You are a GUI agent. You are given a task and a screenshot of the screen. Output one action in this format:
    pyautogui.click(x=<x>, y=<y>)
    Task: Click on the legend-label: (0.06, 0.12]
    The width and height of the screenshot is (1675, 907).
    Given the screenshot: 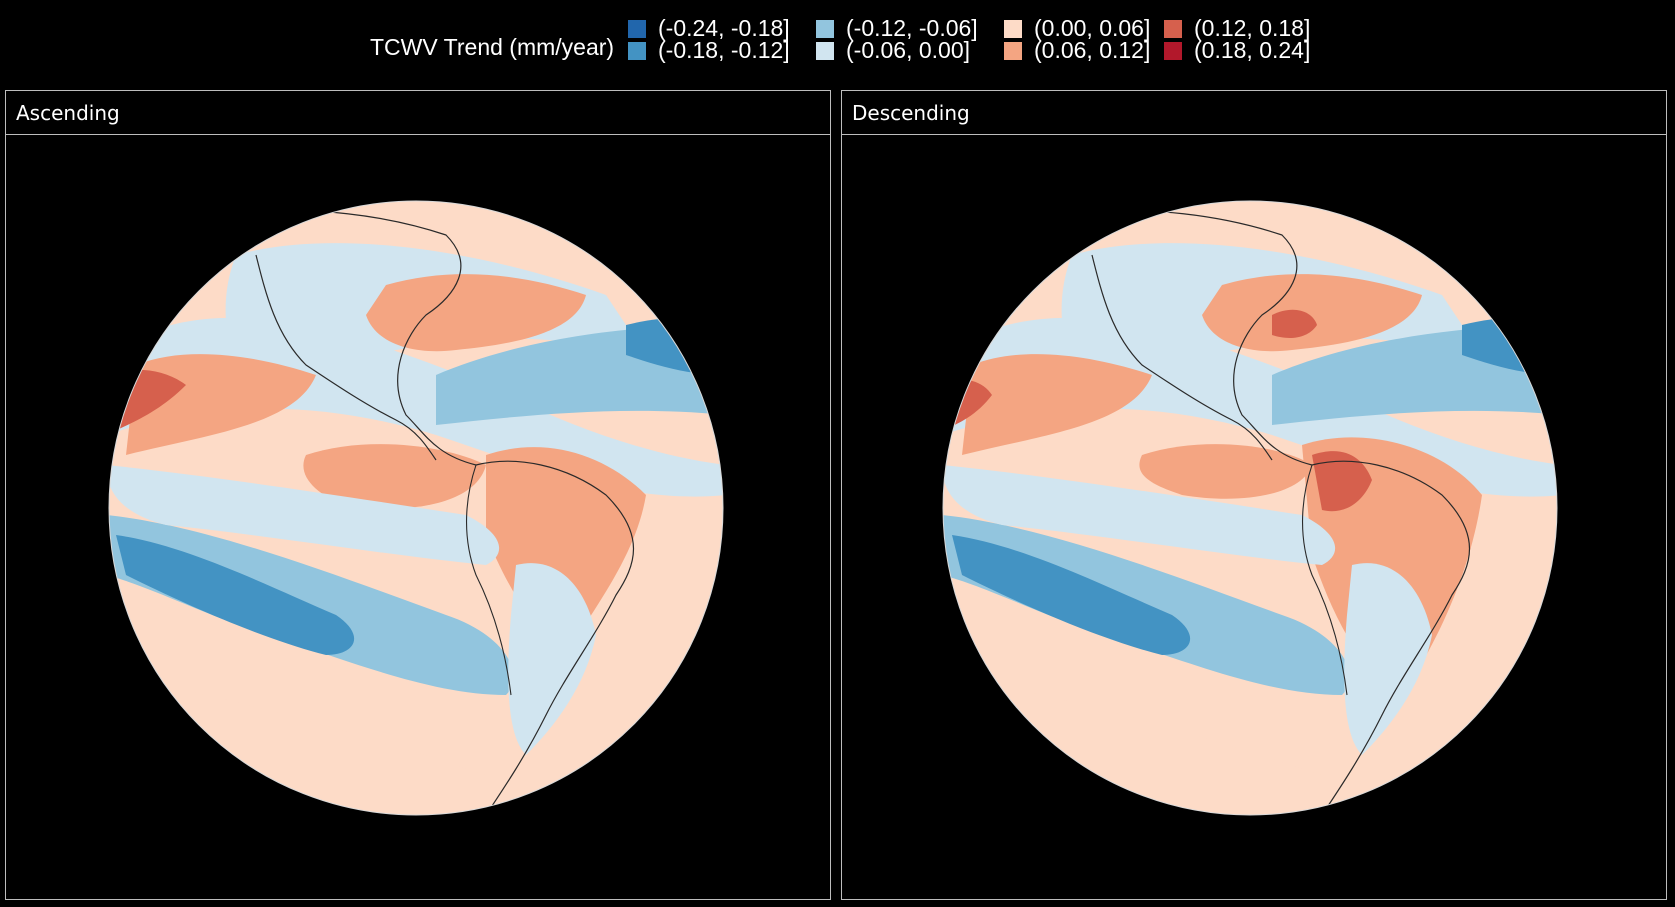 What is the action you would take?
    pyautogui.click(x=1092, y=50)
    